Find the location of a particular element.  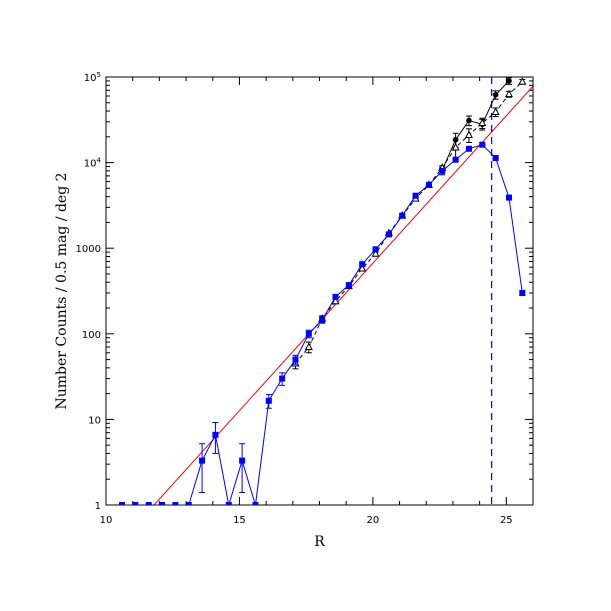

x-tick-labels: 10 15 20 25 is located at coordinates (306, 520).